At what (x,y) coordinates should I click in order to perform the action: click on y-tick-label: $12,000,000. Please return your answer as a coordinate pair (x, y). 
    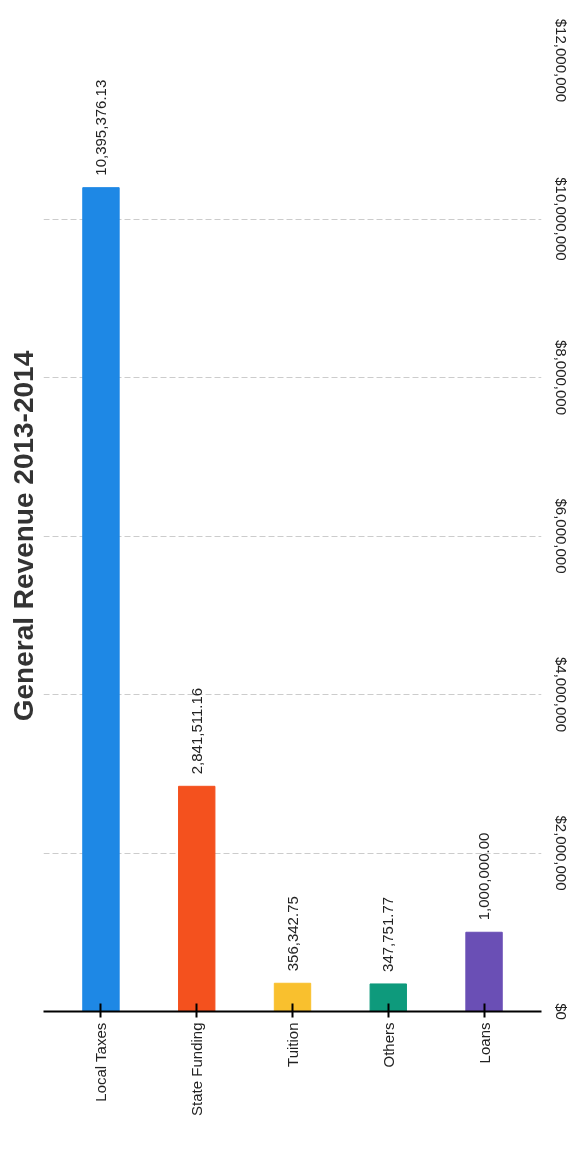
    Looking at the image, I should click on (561, 60).